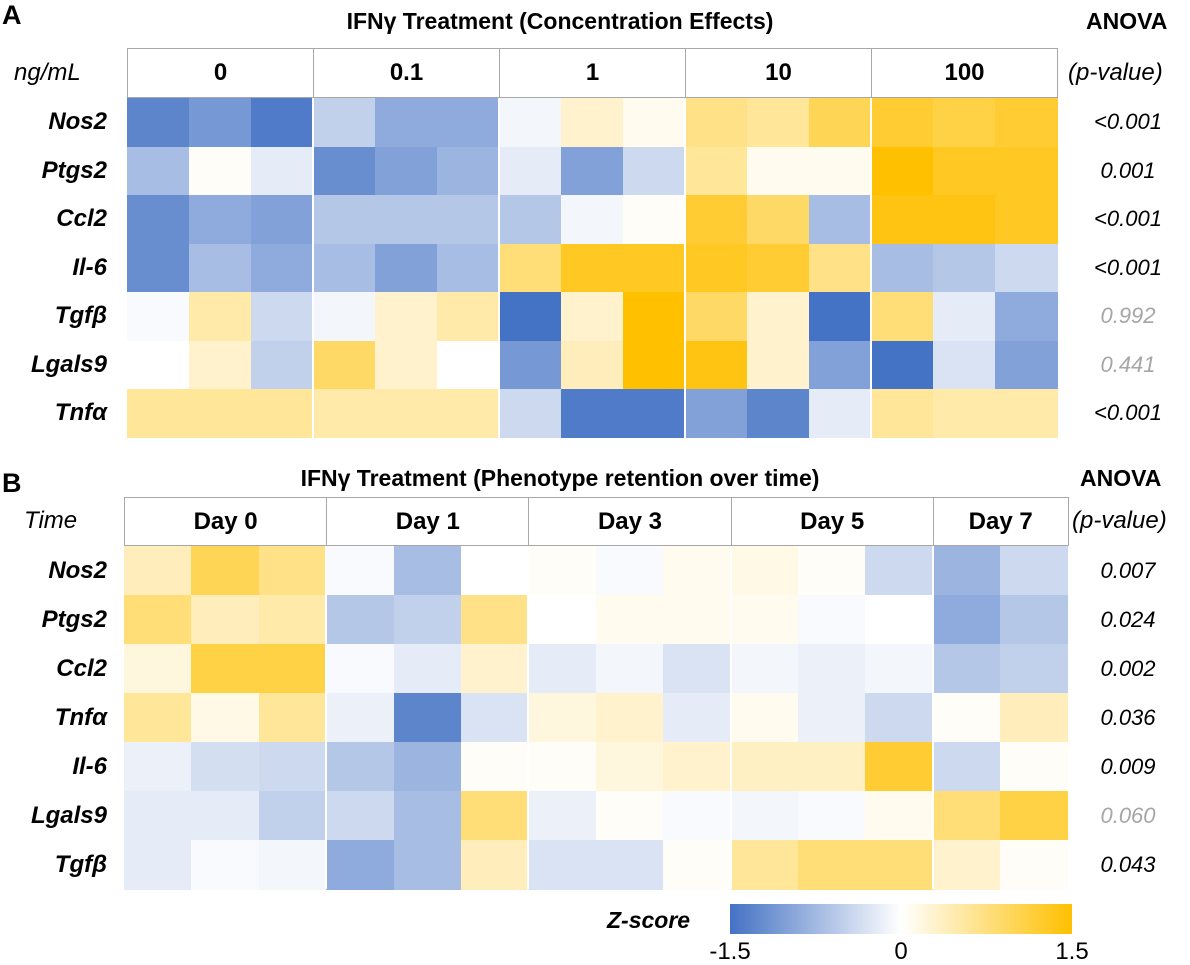 This screenshot has height=965, width=1190. Describe the element at coordinates (832, 521) in the screenshot. I see `panel-b-group-header: Day 5` at that location.